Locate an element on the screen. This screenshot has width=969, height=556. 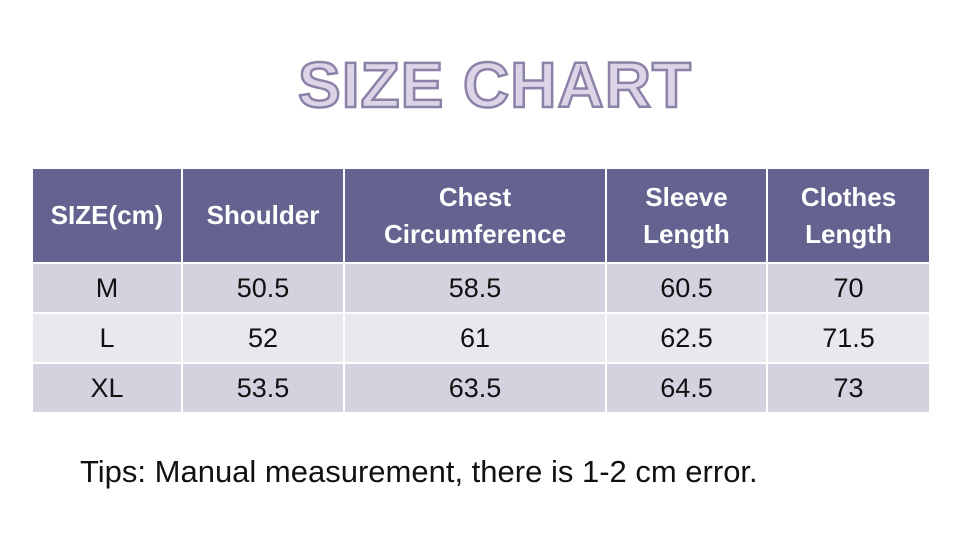
table-cell: 63.5 is located at coordinates (475, 388).